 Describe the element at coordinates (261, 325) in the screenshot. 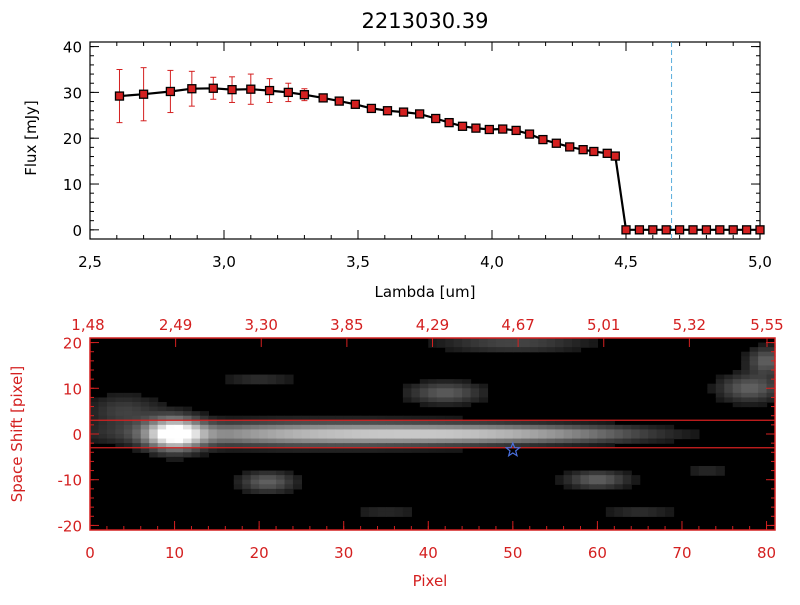

I see `image-top-tick-label: 3,30` at that location.